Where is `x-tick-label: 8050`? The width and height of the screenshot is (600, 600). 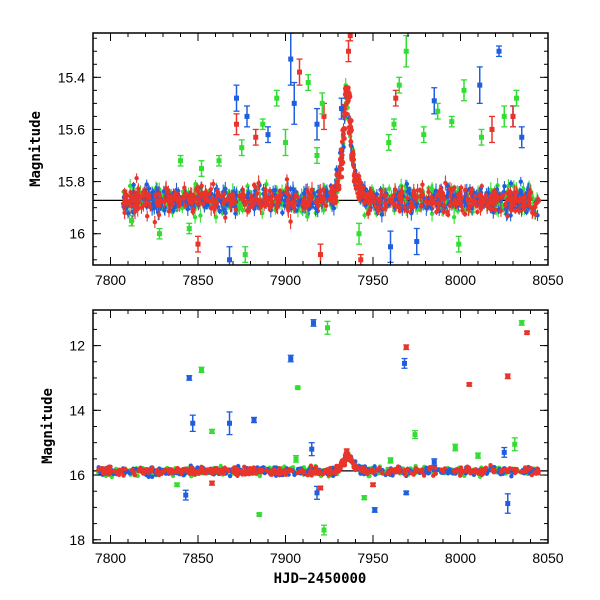
x-tick-label: 8050 is located at coordinates (547, 280).